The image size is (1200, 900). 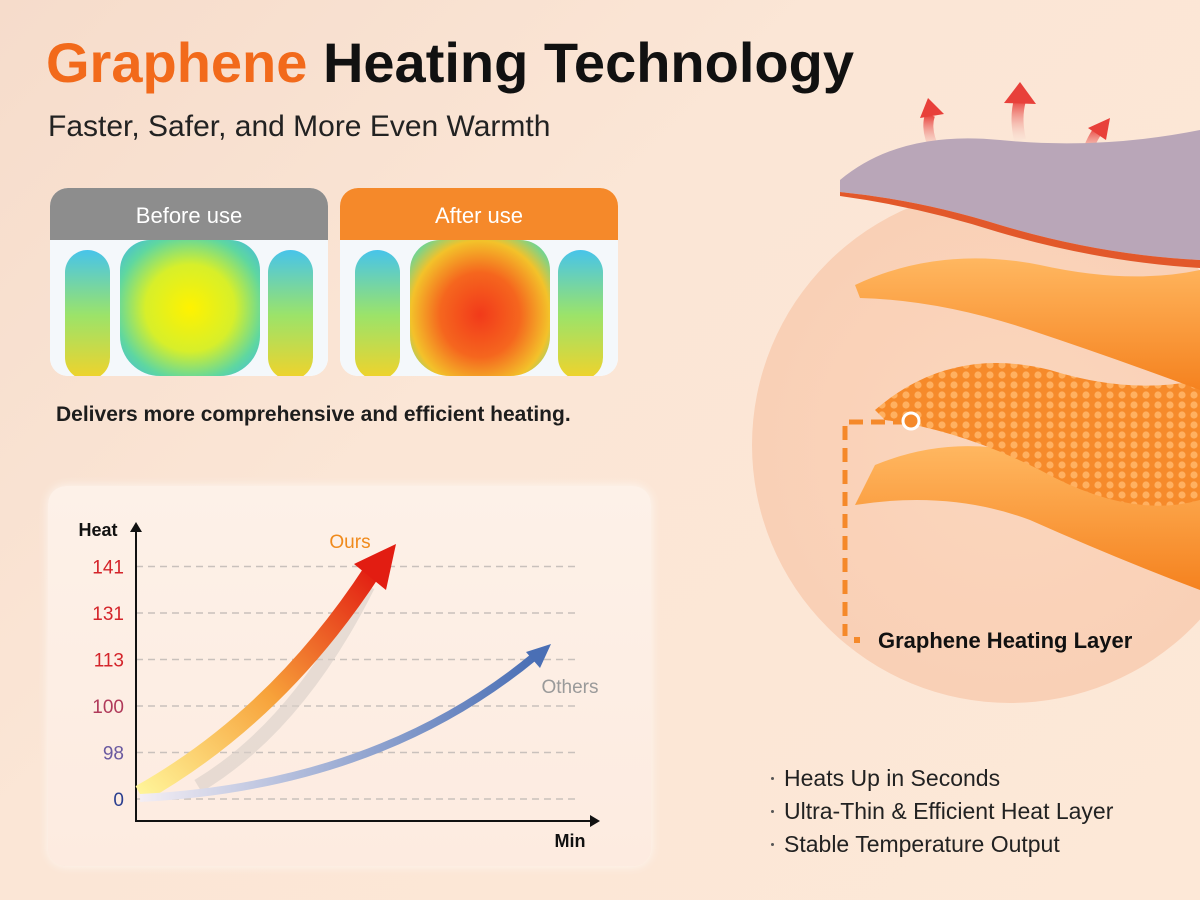 I want to click on others-curve, so click(x=338, y=727).